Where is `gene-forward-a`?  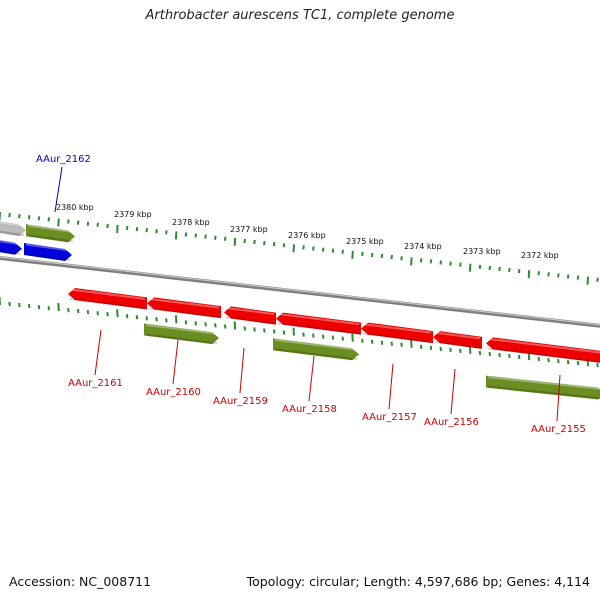 gene-forward-a is located at coordinates (11, 247).